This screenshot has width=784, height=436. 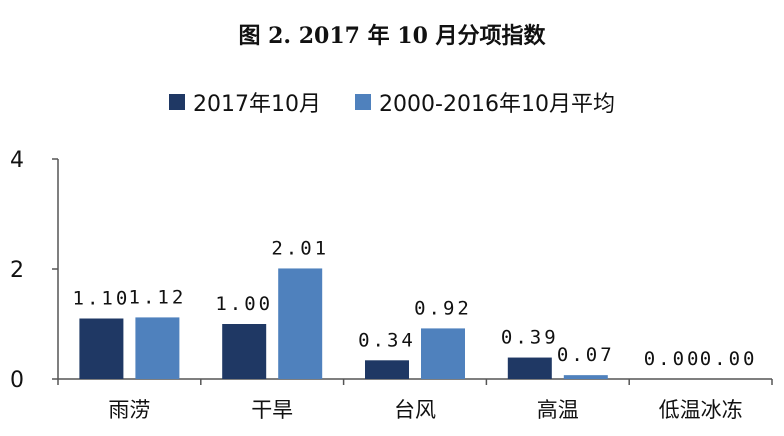 I want to click on x-tick-label: 台风, so click(x=415, y=410).